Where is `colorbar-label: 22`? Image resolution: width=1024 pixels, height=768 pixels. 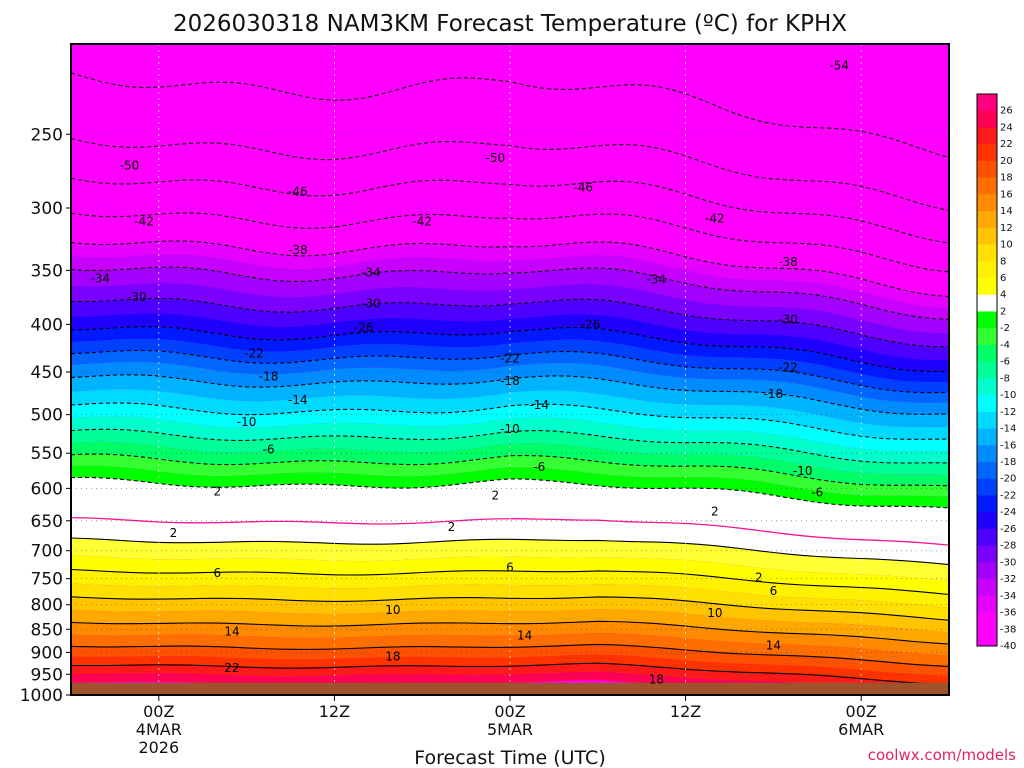 colorbar-label: 22 is located at coordinates (1006, 144).